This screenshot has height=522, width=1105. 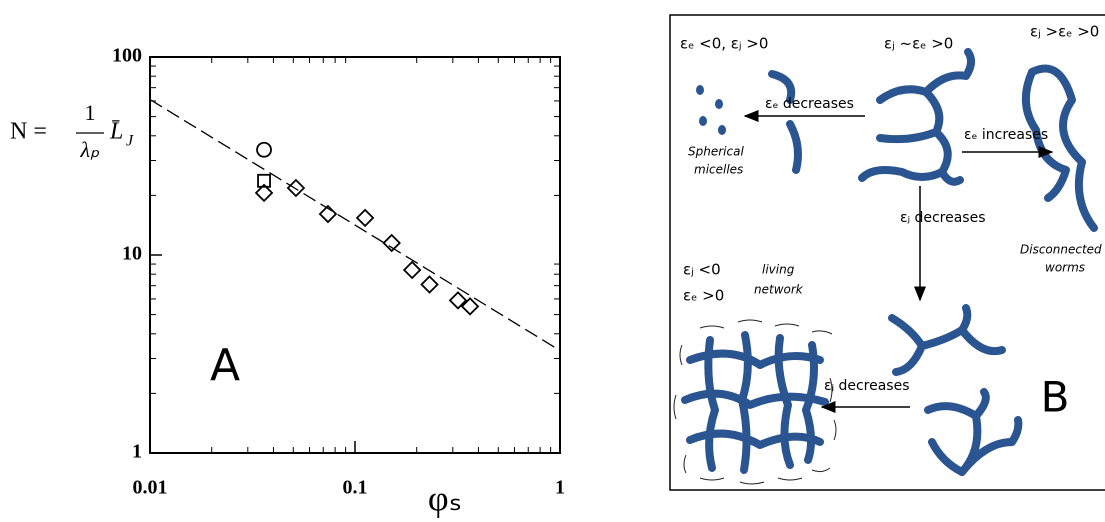 I want to click on y-tick-label: 100, so click(x=127, y=56).